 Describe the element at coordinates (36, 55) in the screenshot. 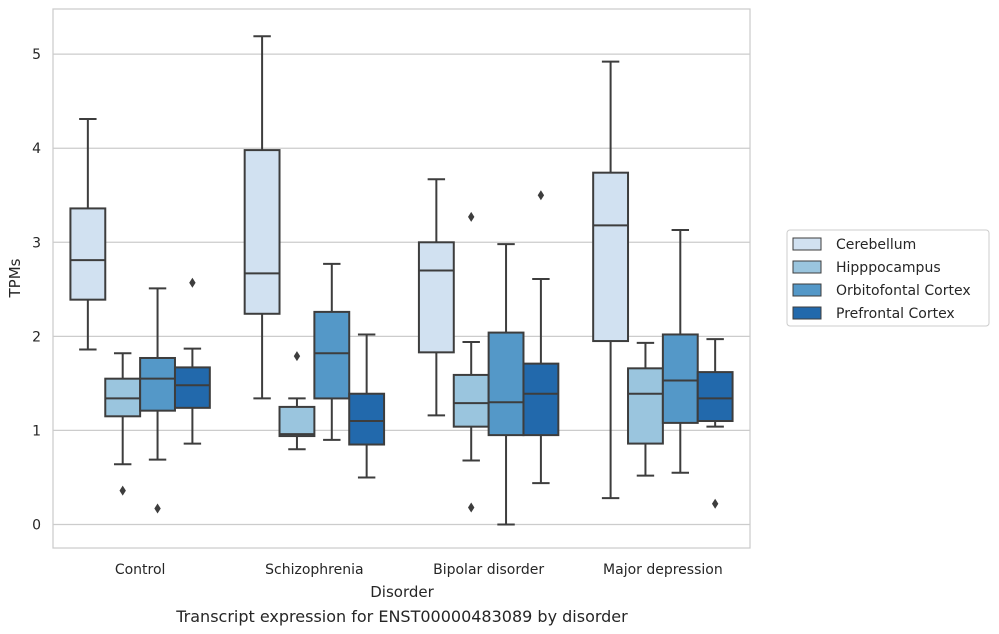

I see `y-tick-label: 5` at that location.